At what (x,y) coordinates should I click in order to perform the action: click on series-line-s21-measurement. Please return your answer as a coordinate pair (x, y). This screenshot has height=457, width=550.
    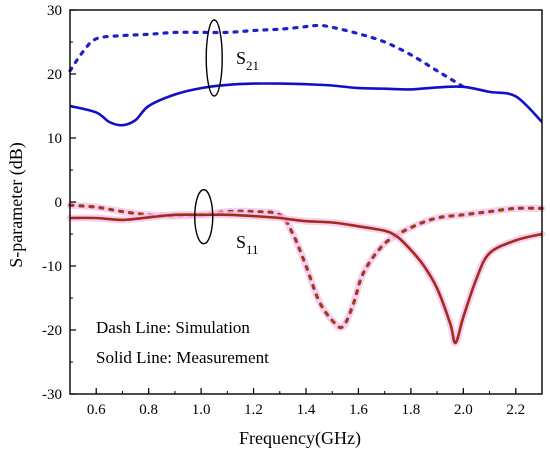
    Looking at the image, I should click on (306, 104).